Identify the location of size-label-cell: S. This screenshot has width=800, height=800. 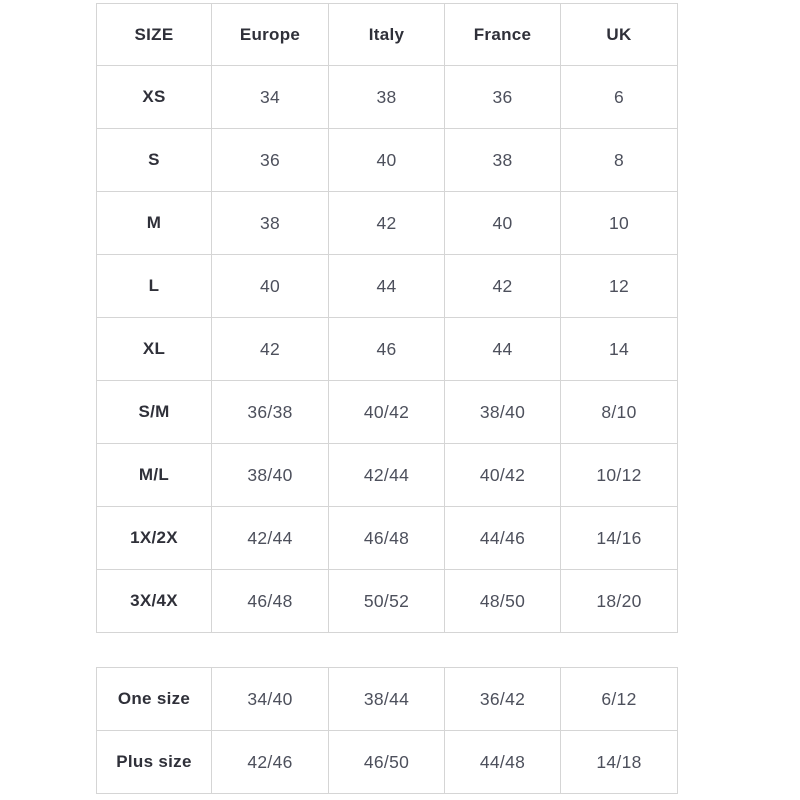
(154, 160).